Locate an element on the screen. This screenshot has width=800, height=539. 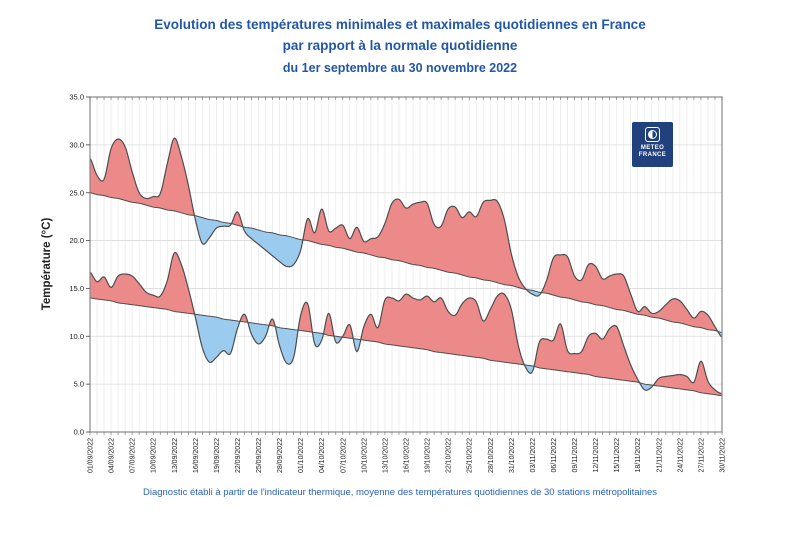
y-tick-label: 35.0 is located at coordinates (76, 97).